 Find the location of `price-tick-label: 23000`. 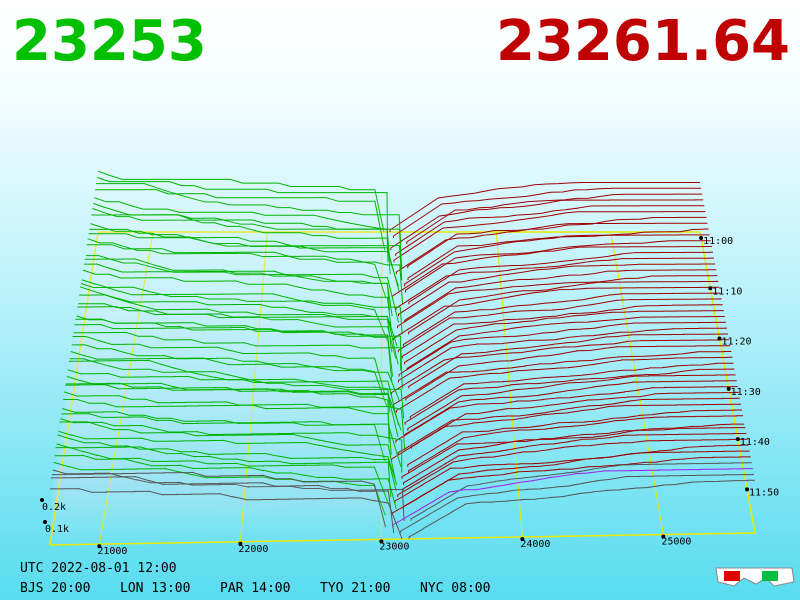

price-tick-label: 23000 is located at coordinates (394, 546).